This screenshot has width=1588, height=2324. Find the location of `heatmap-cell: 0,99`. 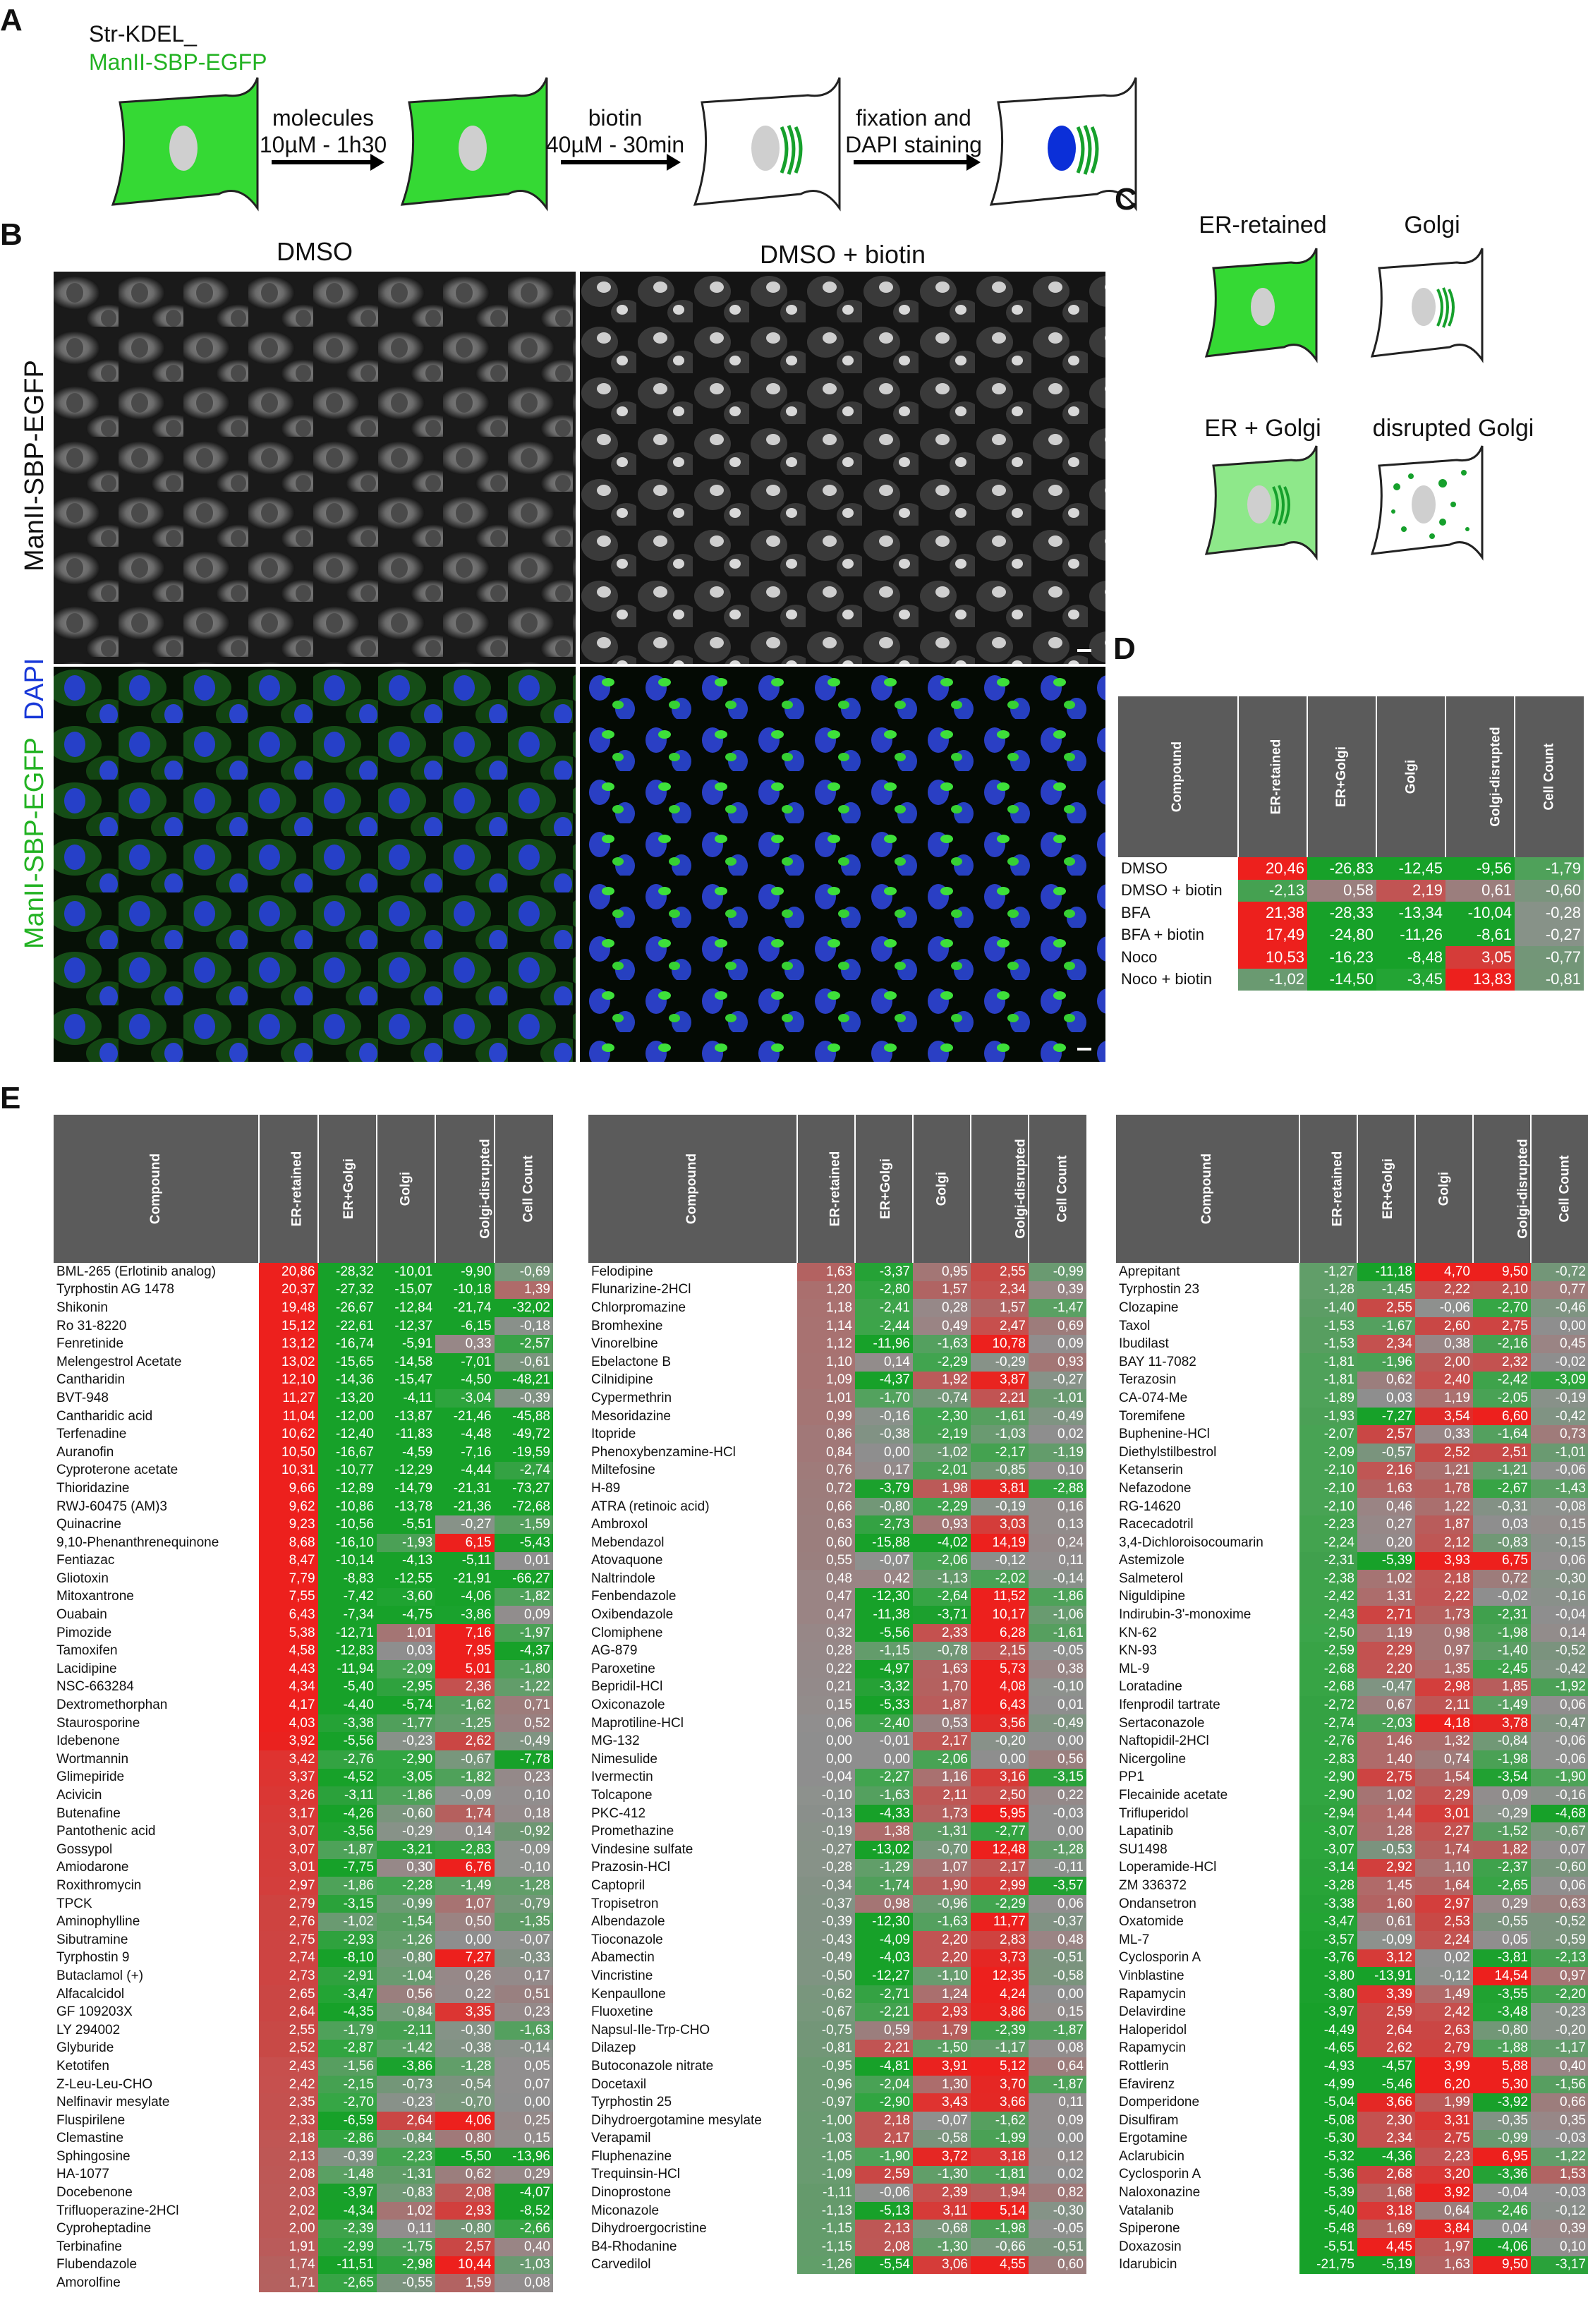

heatmap-cell: 0,99 is located at coordinates (826, 1416).